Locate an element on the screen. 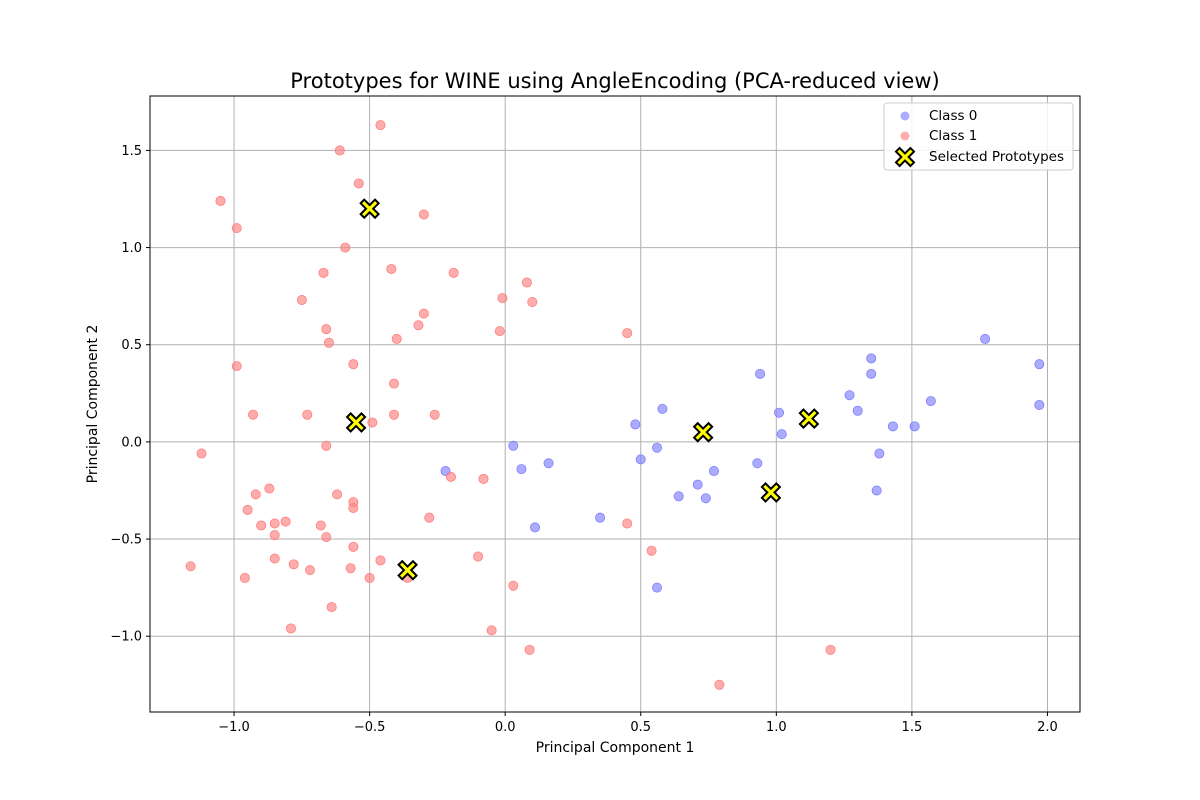  y-tick-label: 1.5 is located at coordinates (131, 151).